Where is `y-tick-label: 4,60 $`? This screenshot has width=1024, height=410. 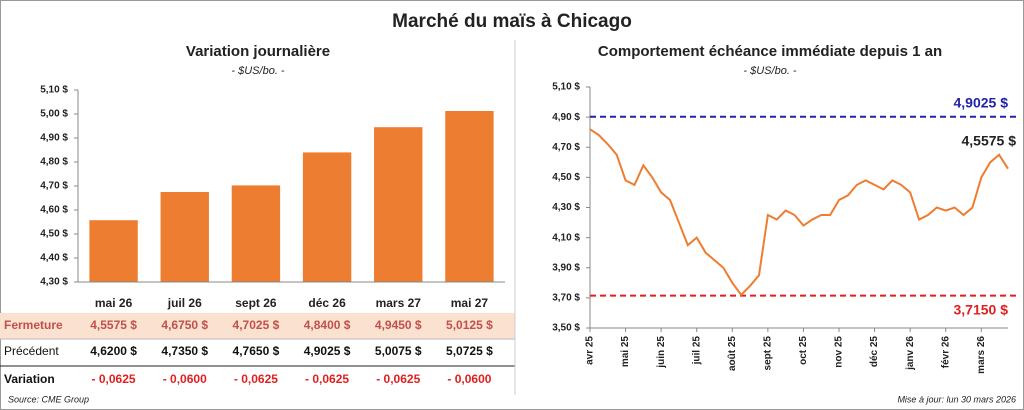
y-tick-label: 4,60 $ is located at coordinates (54, 210).